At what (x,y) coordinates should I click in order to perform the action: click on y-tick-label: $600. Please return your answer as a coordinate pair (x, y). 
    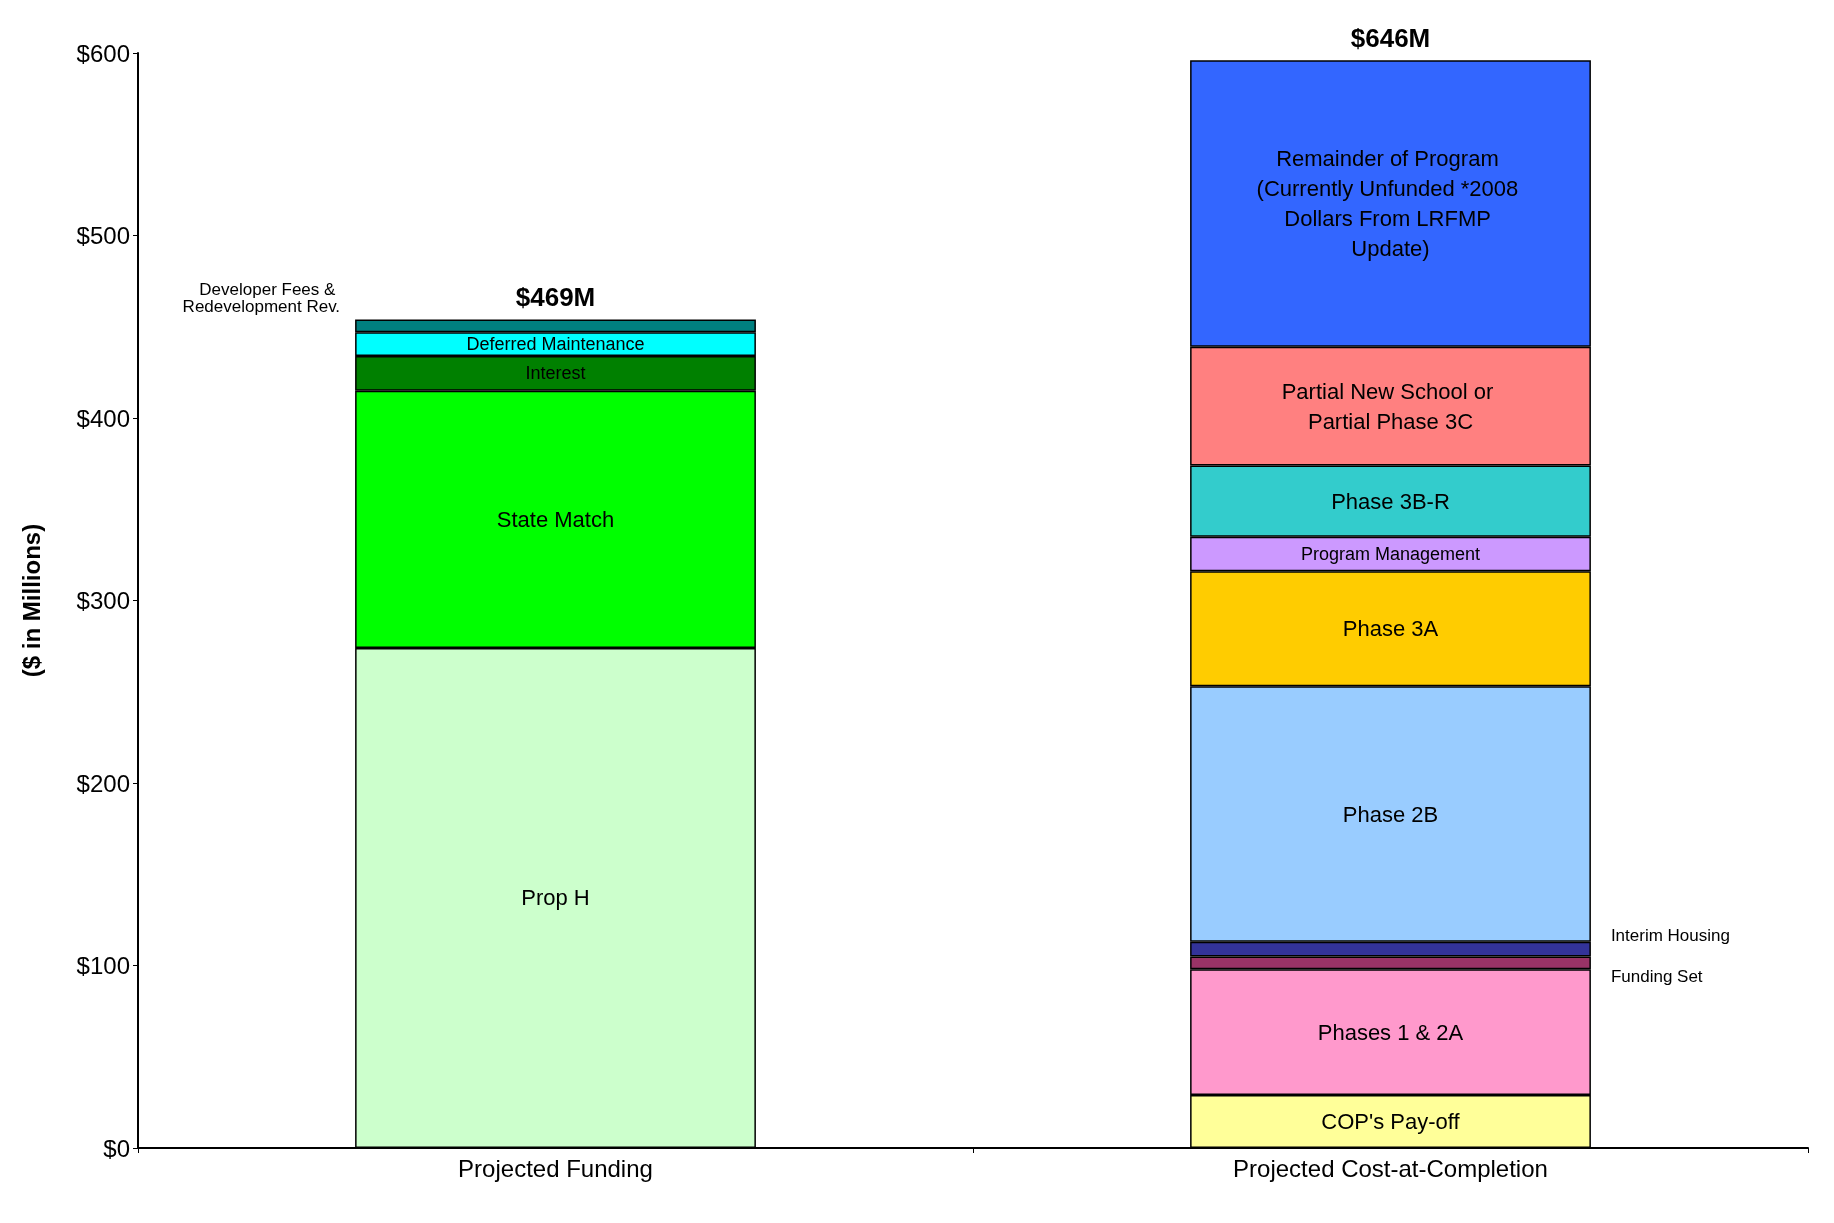
    Looking at the image, I should click on (103, 53).